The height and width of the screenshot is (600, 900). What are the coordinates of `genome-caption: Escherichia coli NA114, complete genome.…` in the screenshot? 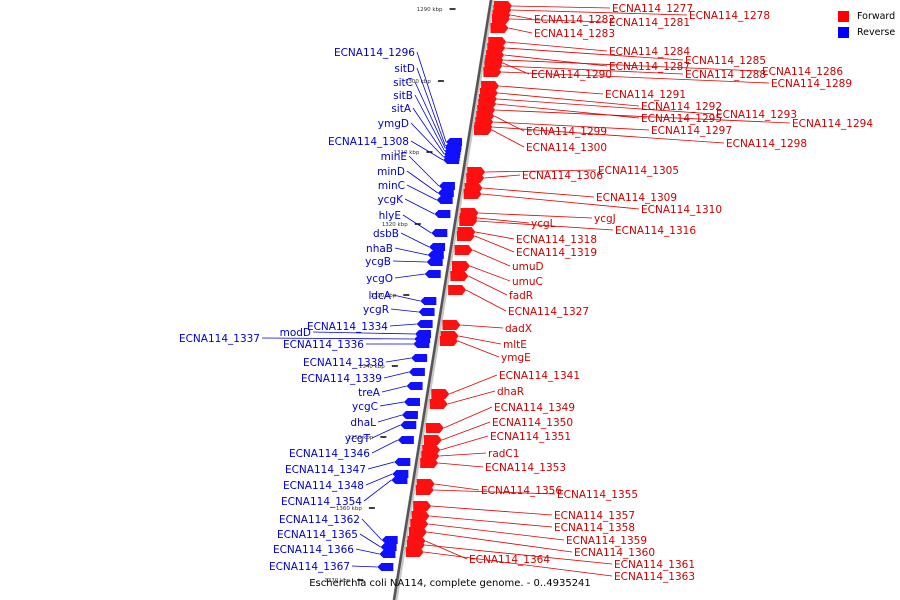 It's located at (450, 583).